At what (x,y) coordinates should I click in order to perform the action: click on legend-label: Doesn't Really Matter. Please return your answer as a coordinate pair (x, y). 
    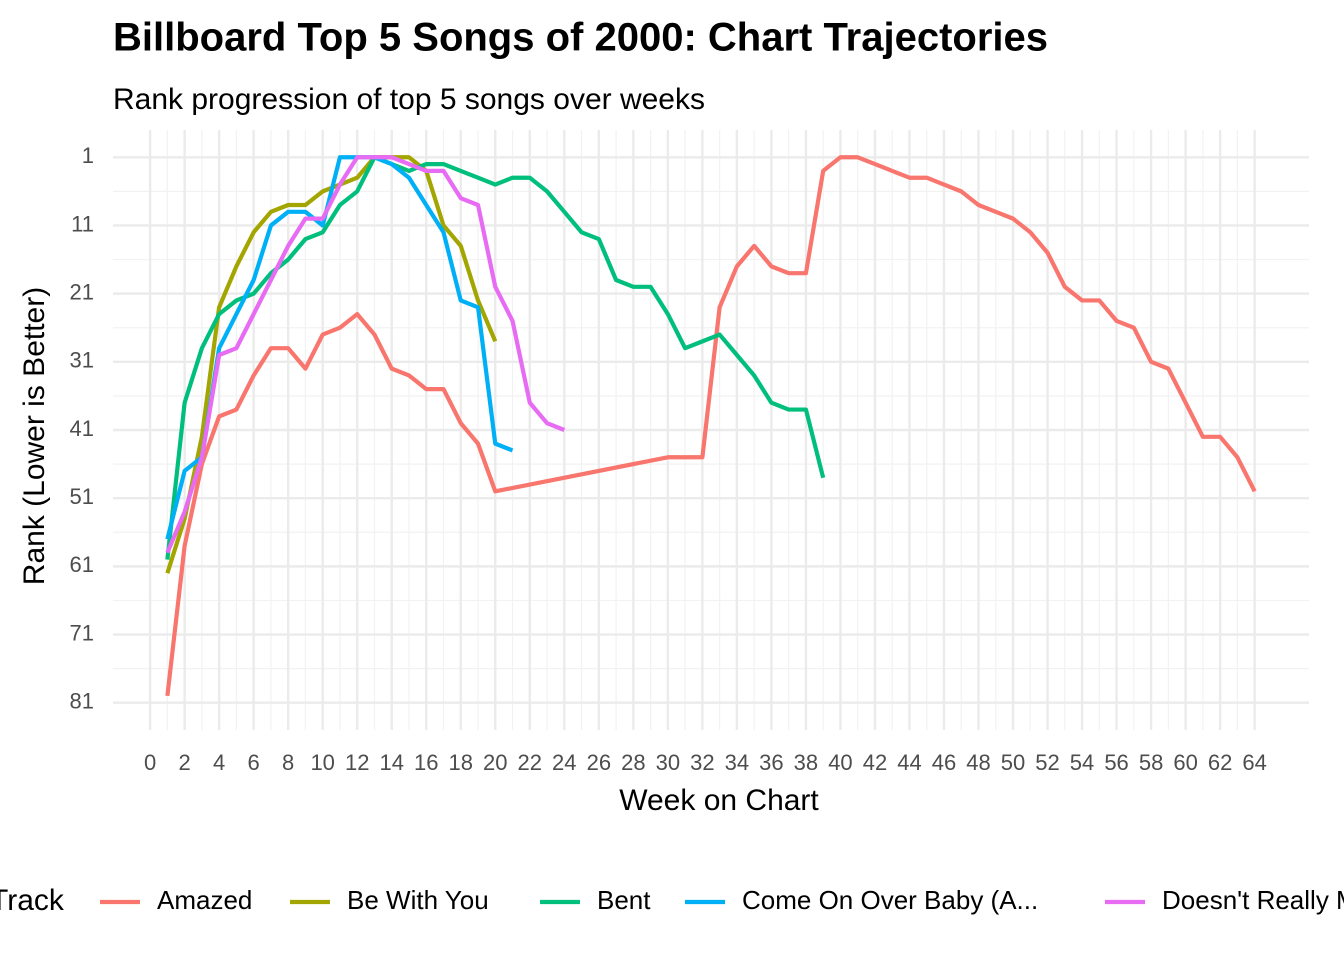
    Looking at the image, I should click on (1253, 900).